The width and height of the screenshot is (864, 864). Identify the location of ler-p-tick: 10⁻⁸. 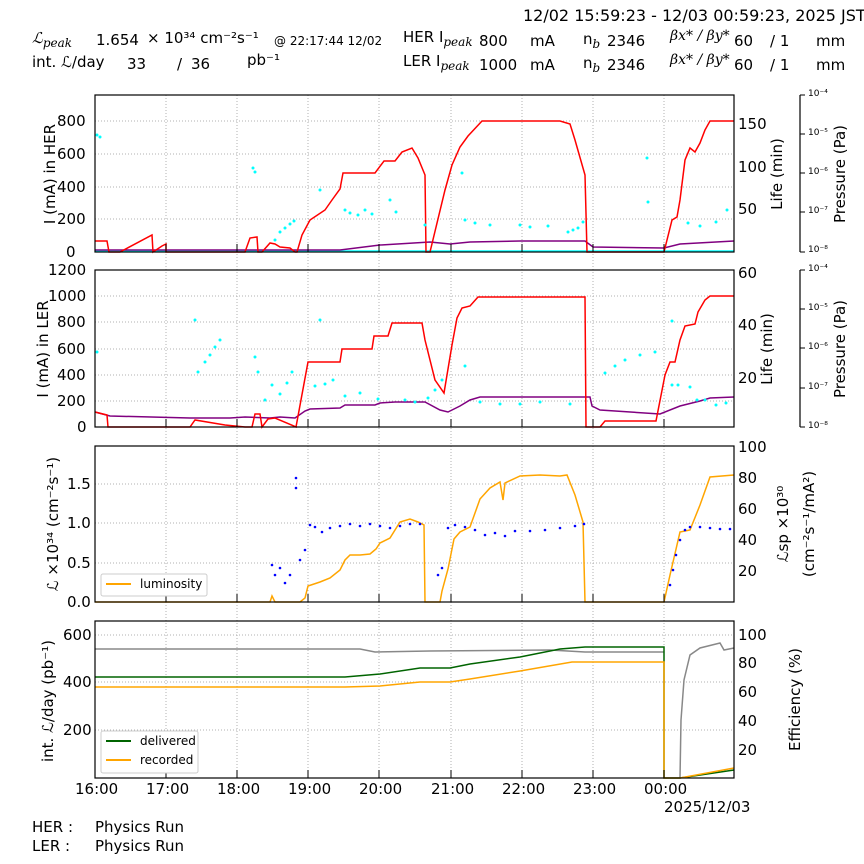
(818, 426).